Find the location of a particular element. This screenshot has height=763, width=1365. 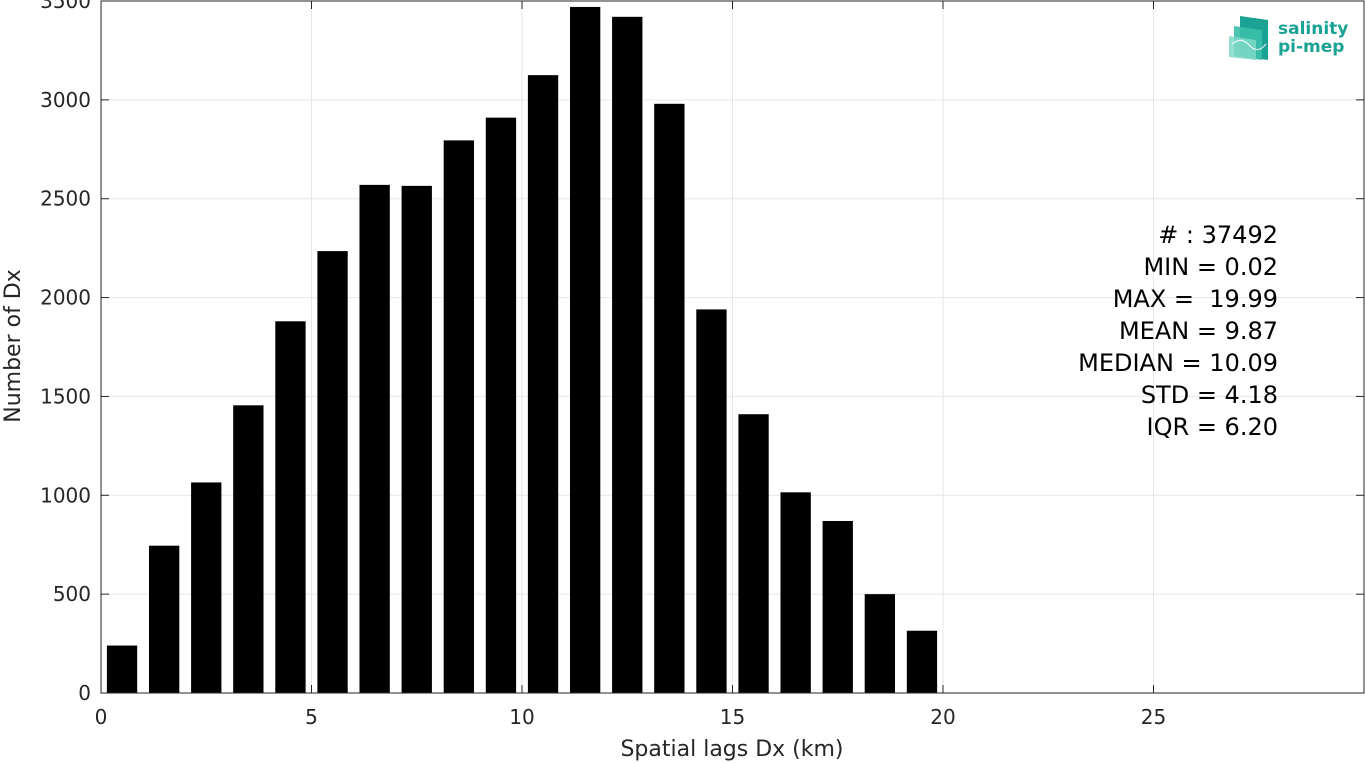

y-tick-label: 1500 is located at coordinates (65, 396).